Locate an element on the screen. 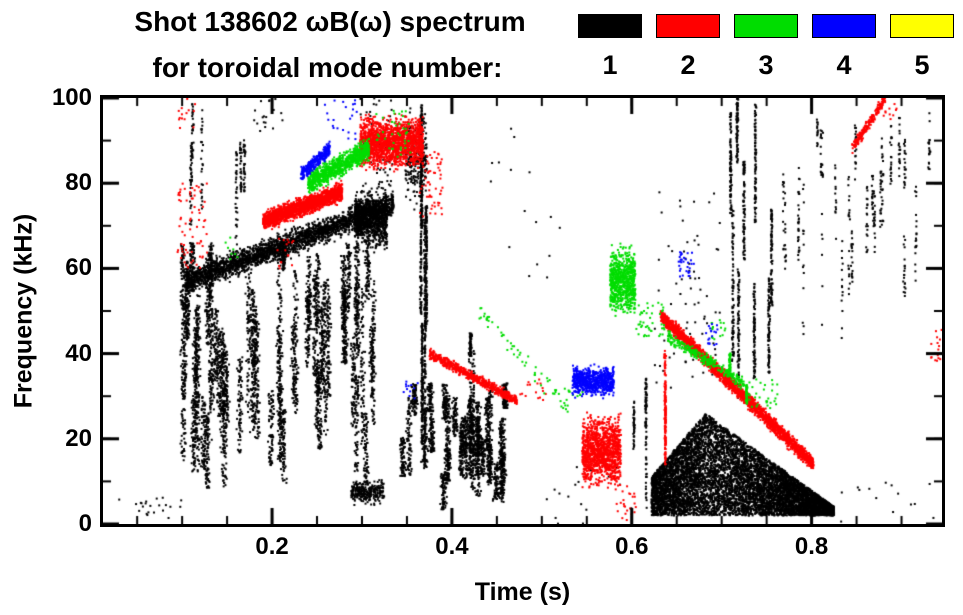 This screenshot has height=615, width=963. x-tick-label-0.4: 0.4 is located at coordinates (452, 546).